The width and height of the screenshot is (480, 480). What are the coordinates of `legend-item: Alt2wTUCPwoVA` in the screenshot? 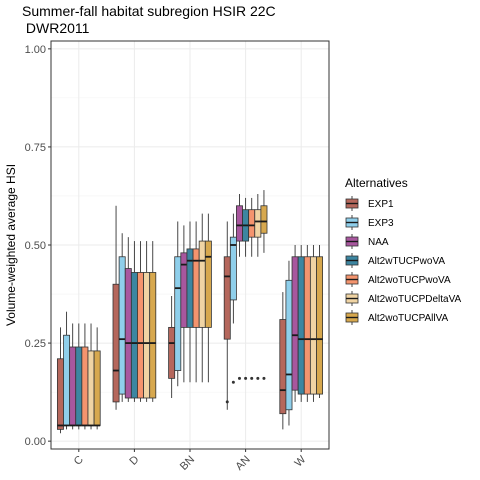 It's located at (395, 260).